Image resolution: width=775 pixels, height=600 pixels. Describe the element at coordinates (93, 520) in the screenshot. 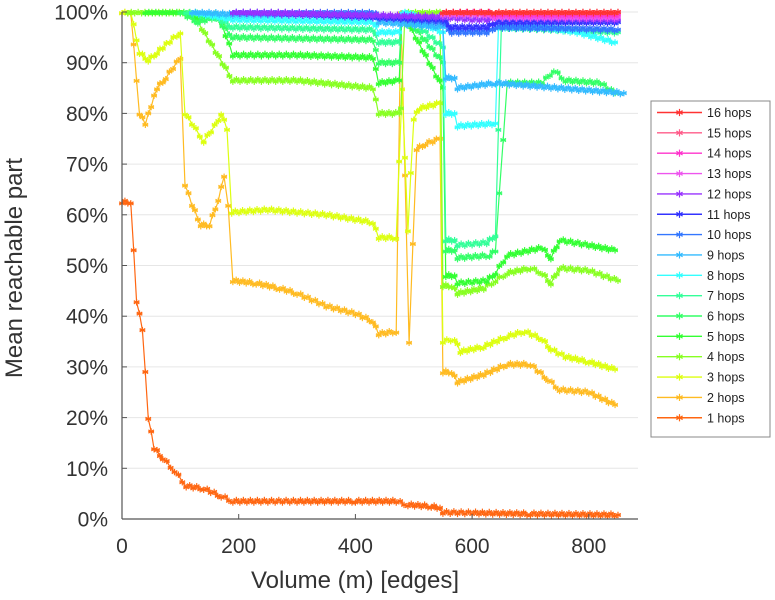

I see `y-tick-label: 0%` at that location.